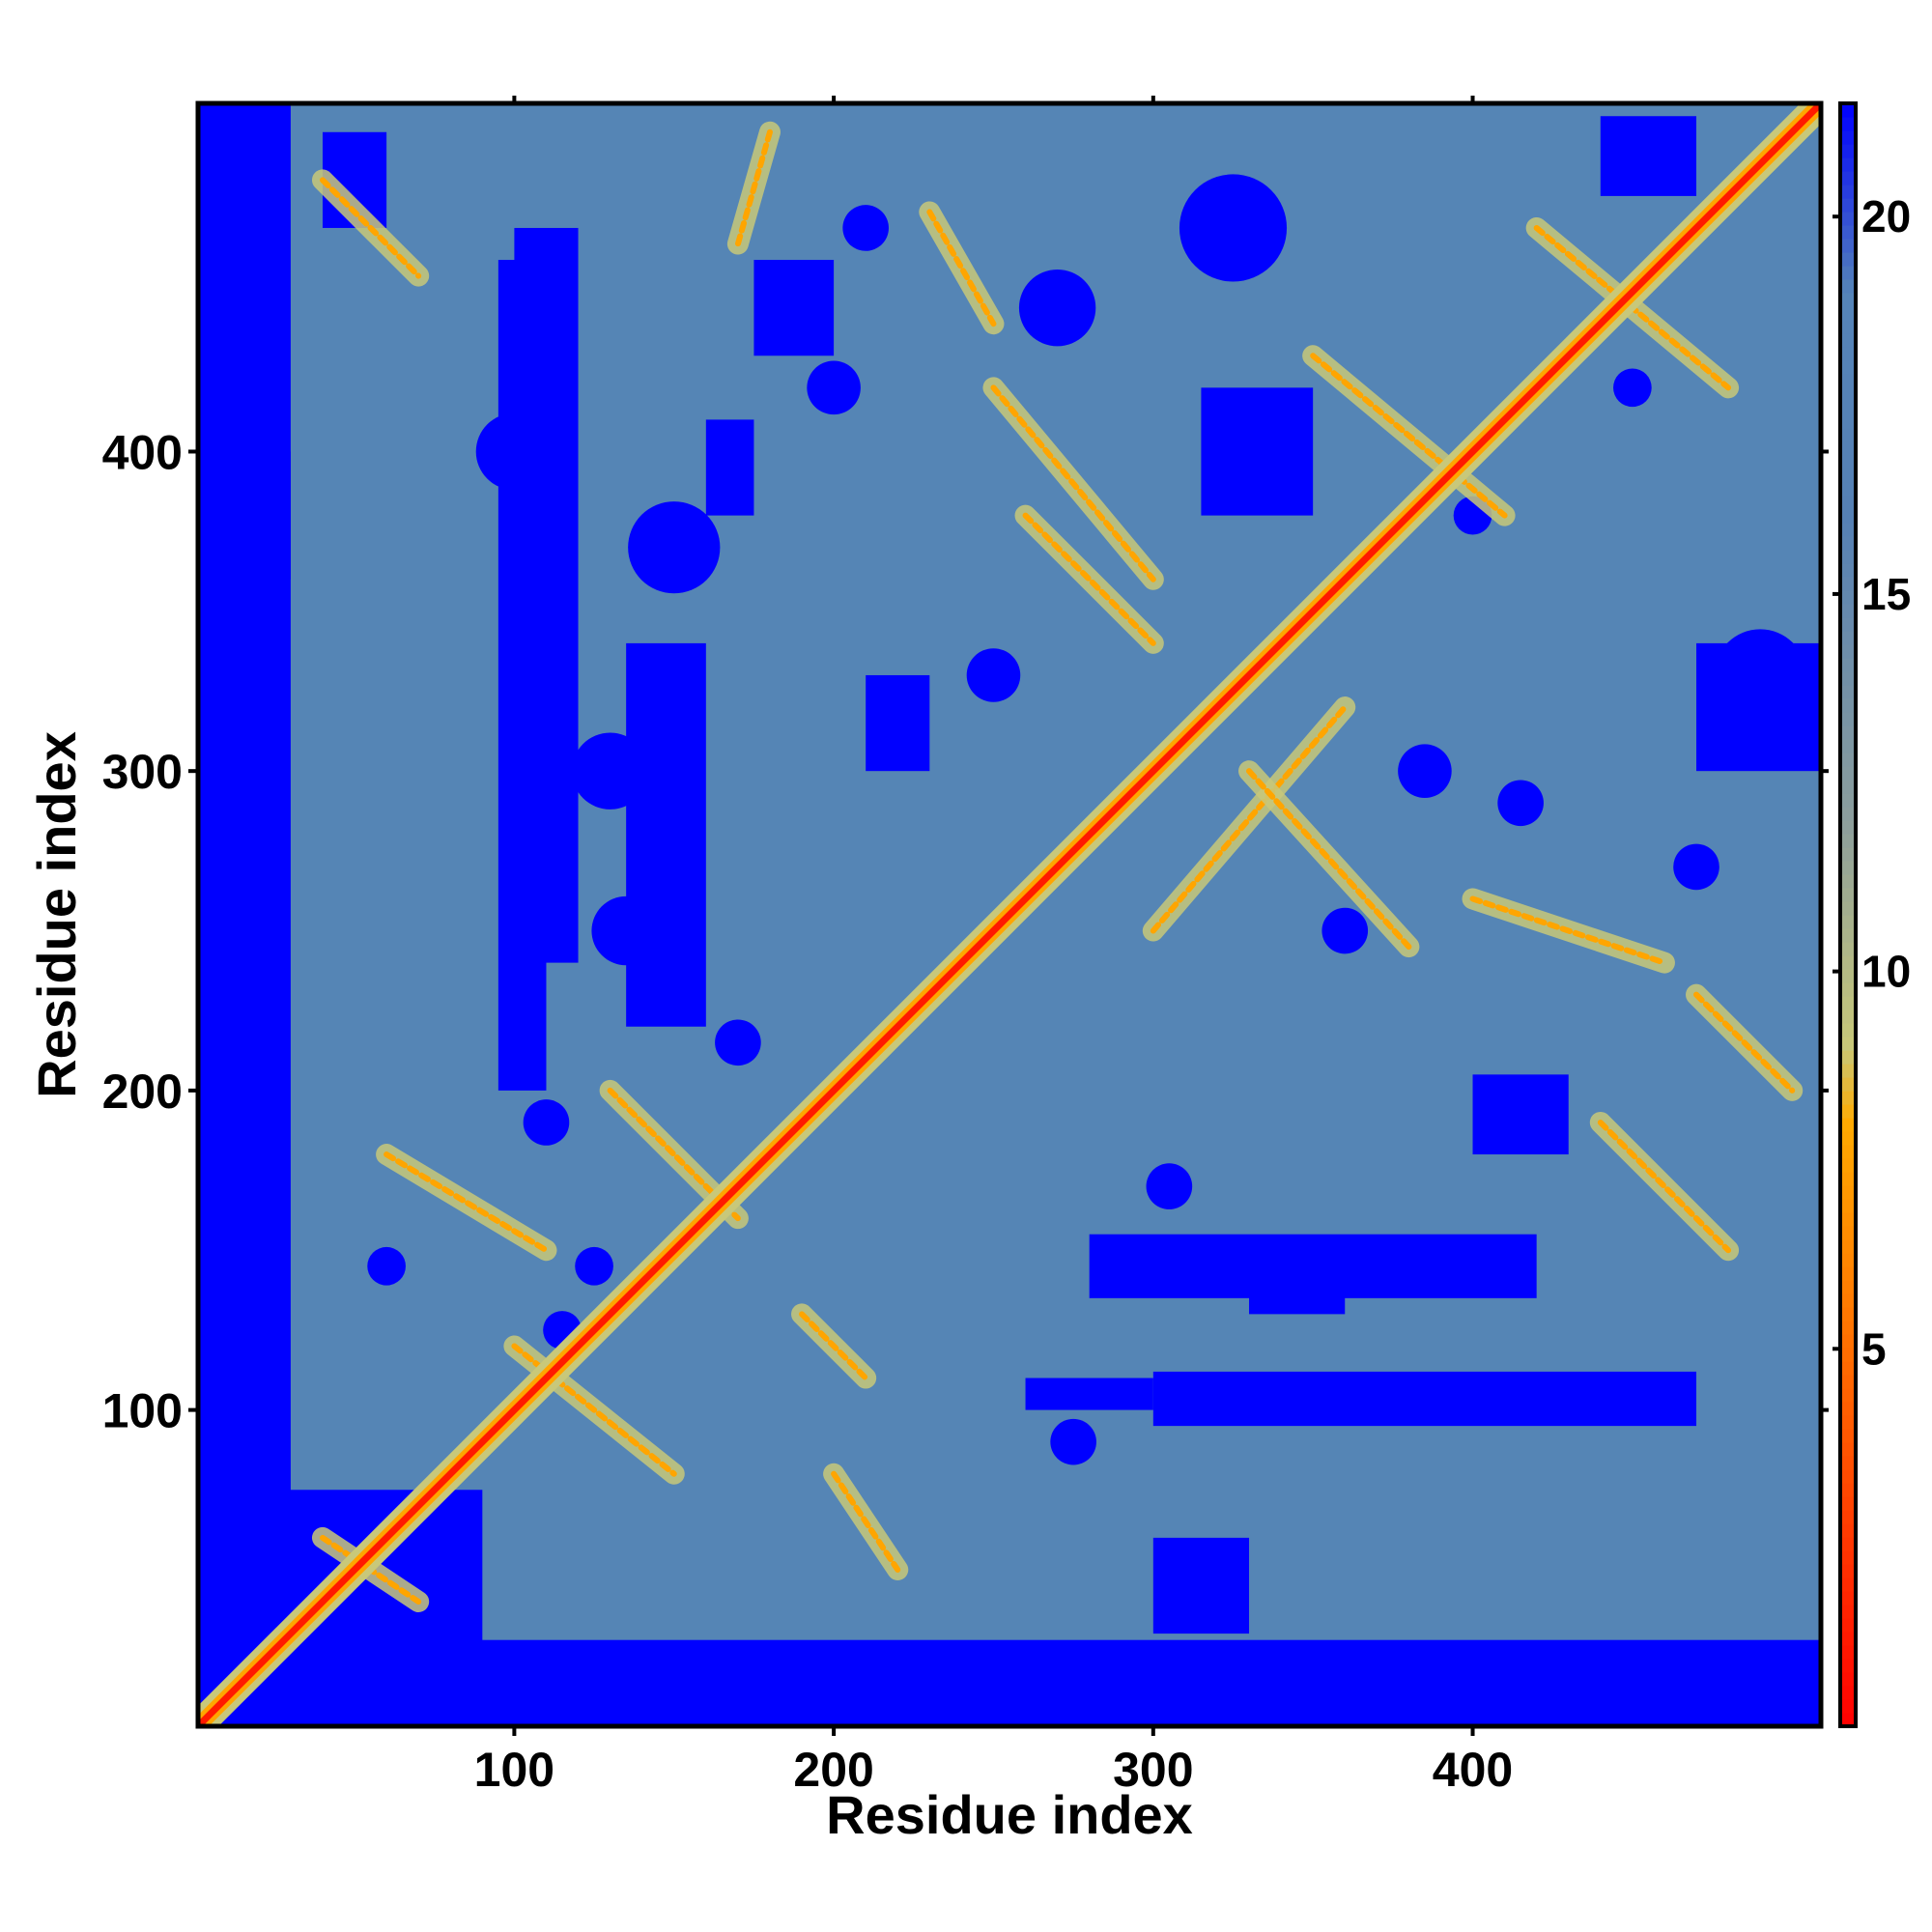 Image resolution: width=1932 pixels, height=1932 pixels. Describe the element at coordinates (1886, 216) in the screenshot. I see `colorbar-tick-label: 20` at that location.